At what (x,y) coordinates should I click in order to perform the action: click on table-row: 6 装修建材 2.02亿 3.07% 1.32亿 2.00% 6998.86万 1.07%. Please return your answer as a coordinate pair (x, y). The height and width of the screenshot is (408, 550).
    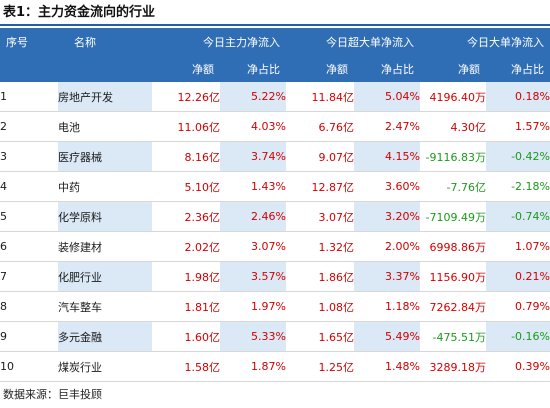
    Looking at the image, I should click on (275, 246).